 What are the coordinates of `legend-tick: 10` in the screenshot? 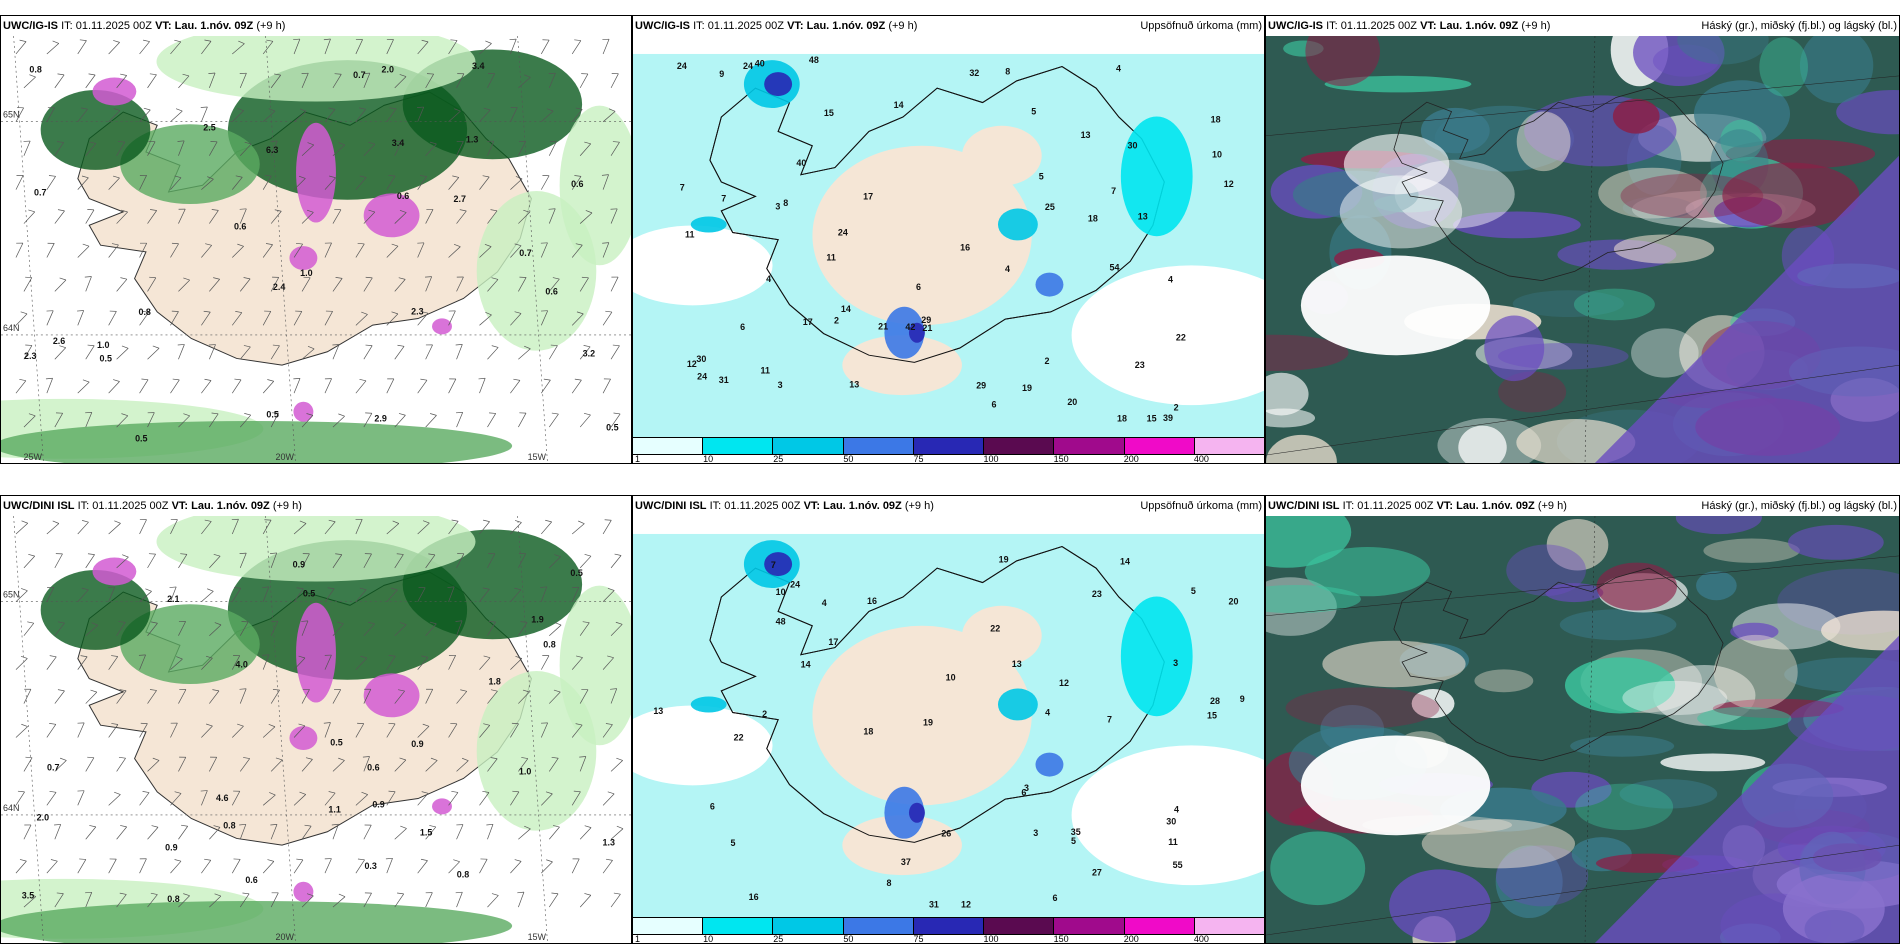 It's located at (708, 939).